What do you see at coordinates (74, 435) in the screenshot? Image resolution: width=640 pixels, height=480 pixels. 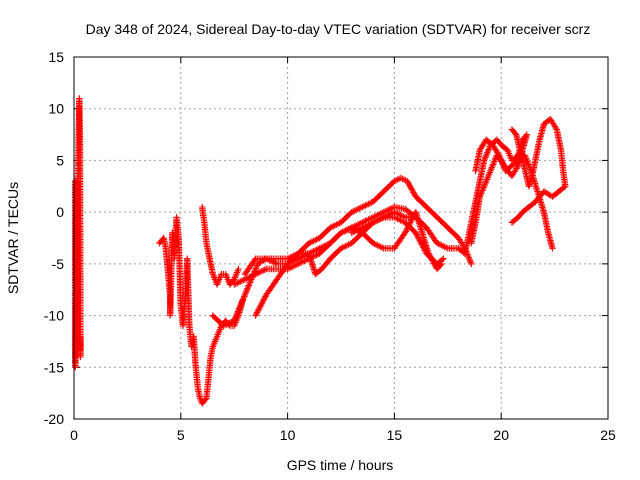 I see `x-tick-label: 0` at bounding box center [74, 435].